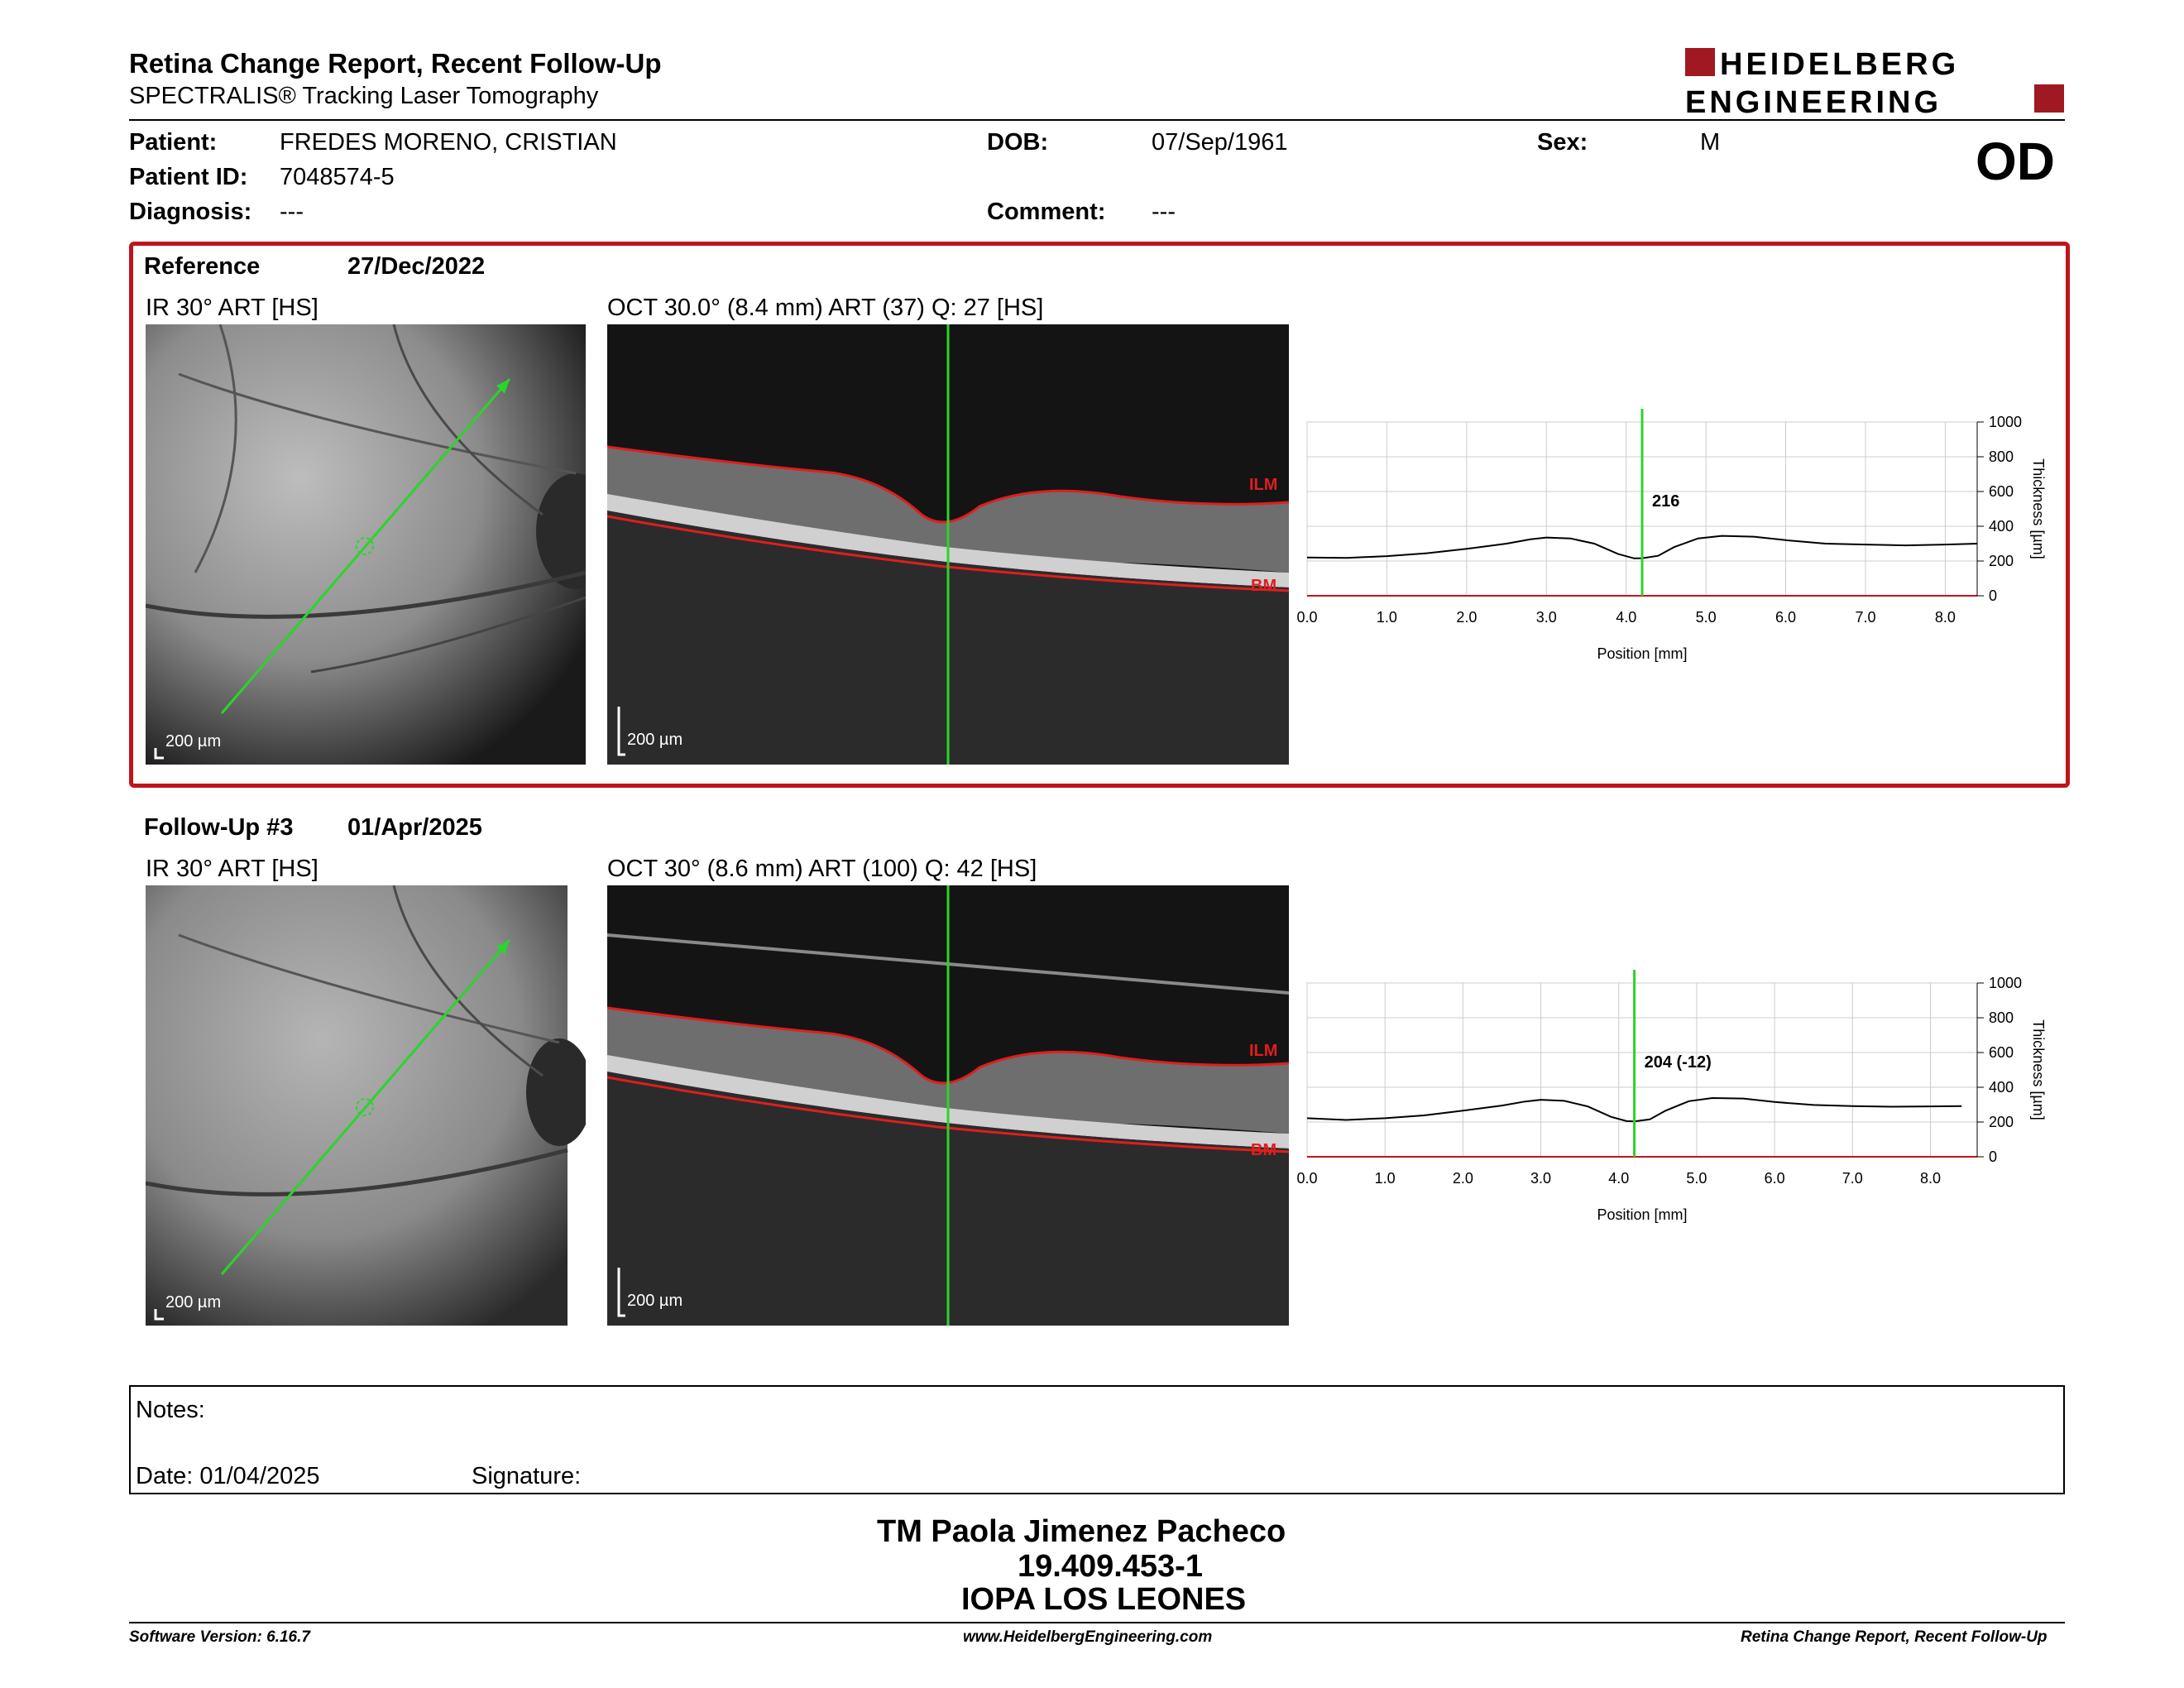  What do you see at coordinates (448, 142) in the screenshot?
I see `patient-name: FREDES MORENO, CRISTIAN` at bounding box center [448, 142].